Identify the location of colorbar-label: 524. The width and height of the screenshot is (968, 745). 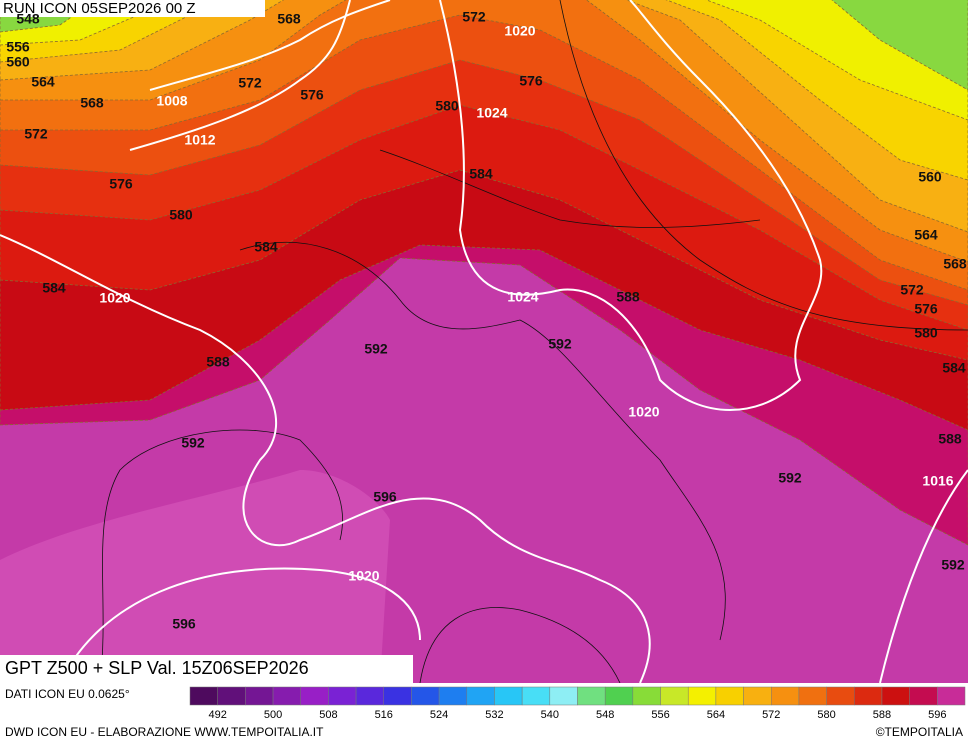
(439, 715).